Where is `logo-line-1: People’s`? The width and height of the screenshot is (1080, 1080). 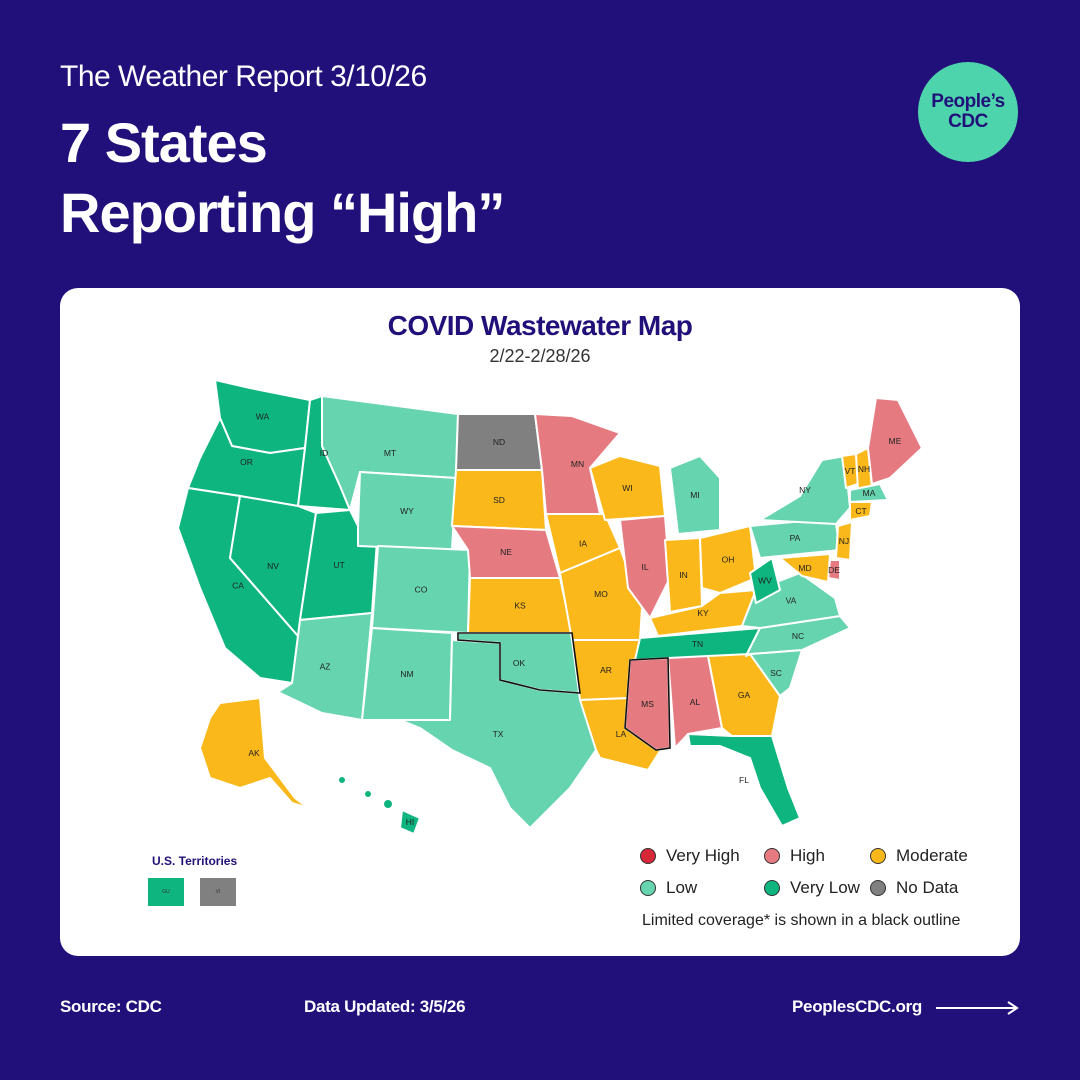 logo-line-1: People’s is located at coordinates (968, 101).